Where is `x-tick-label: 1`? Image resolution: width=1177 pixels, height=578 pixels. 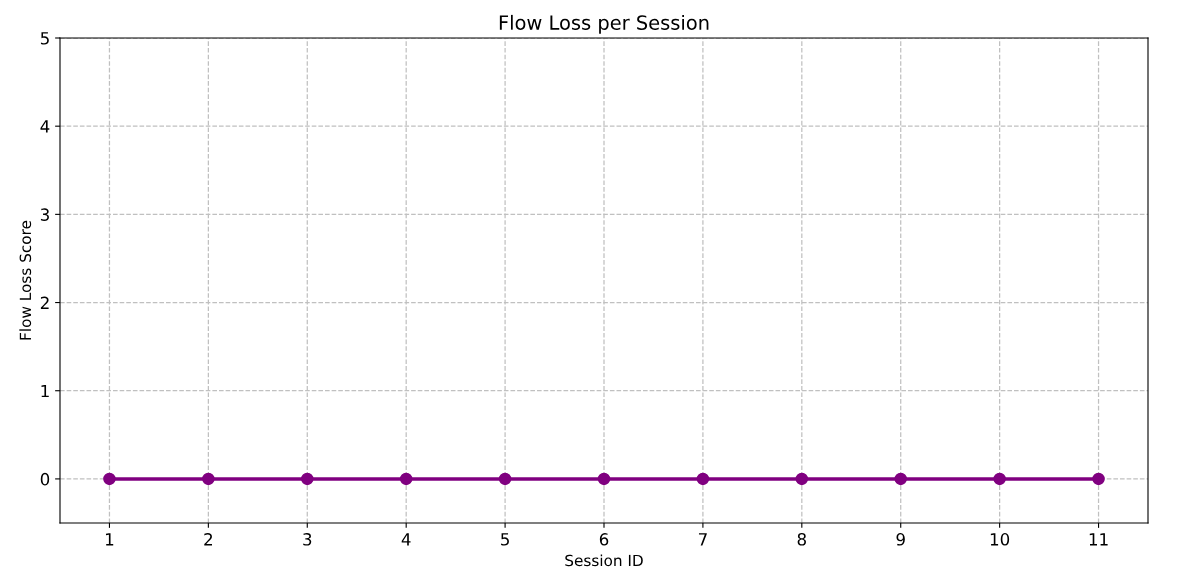 x-tick-label: 1 is located at coordinates (109, 539).